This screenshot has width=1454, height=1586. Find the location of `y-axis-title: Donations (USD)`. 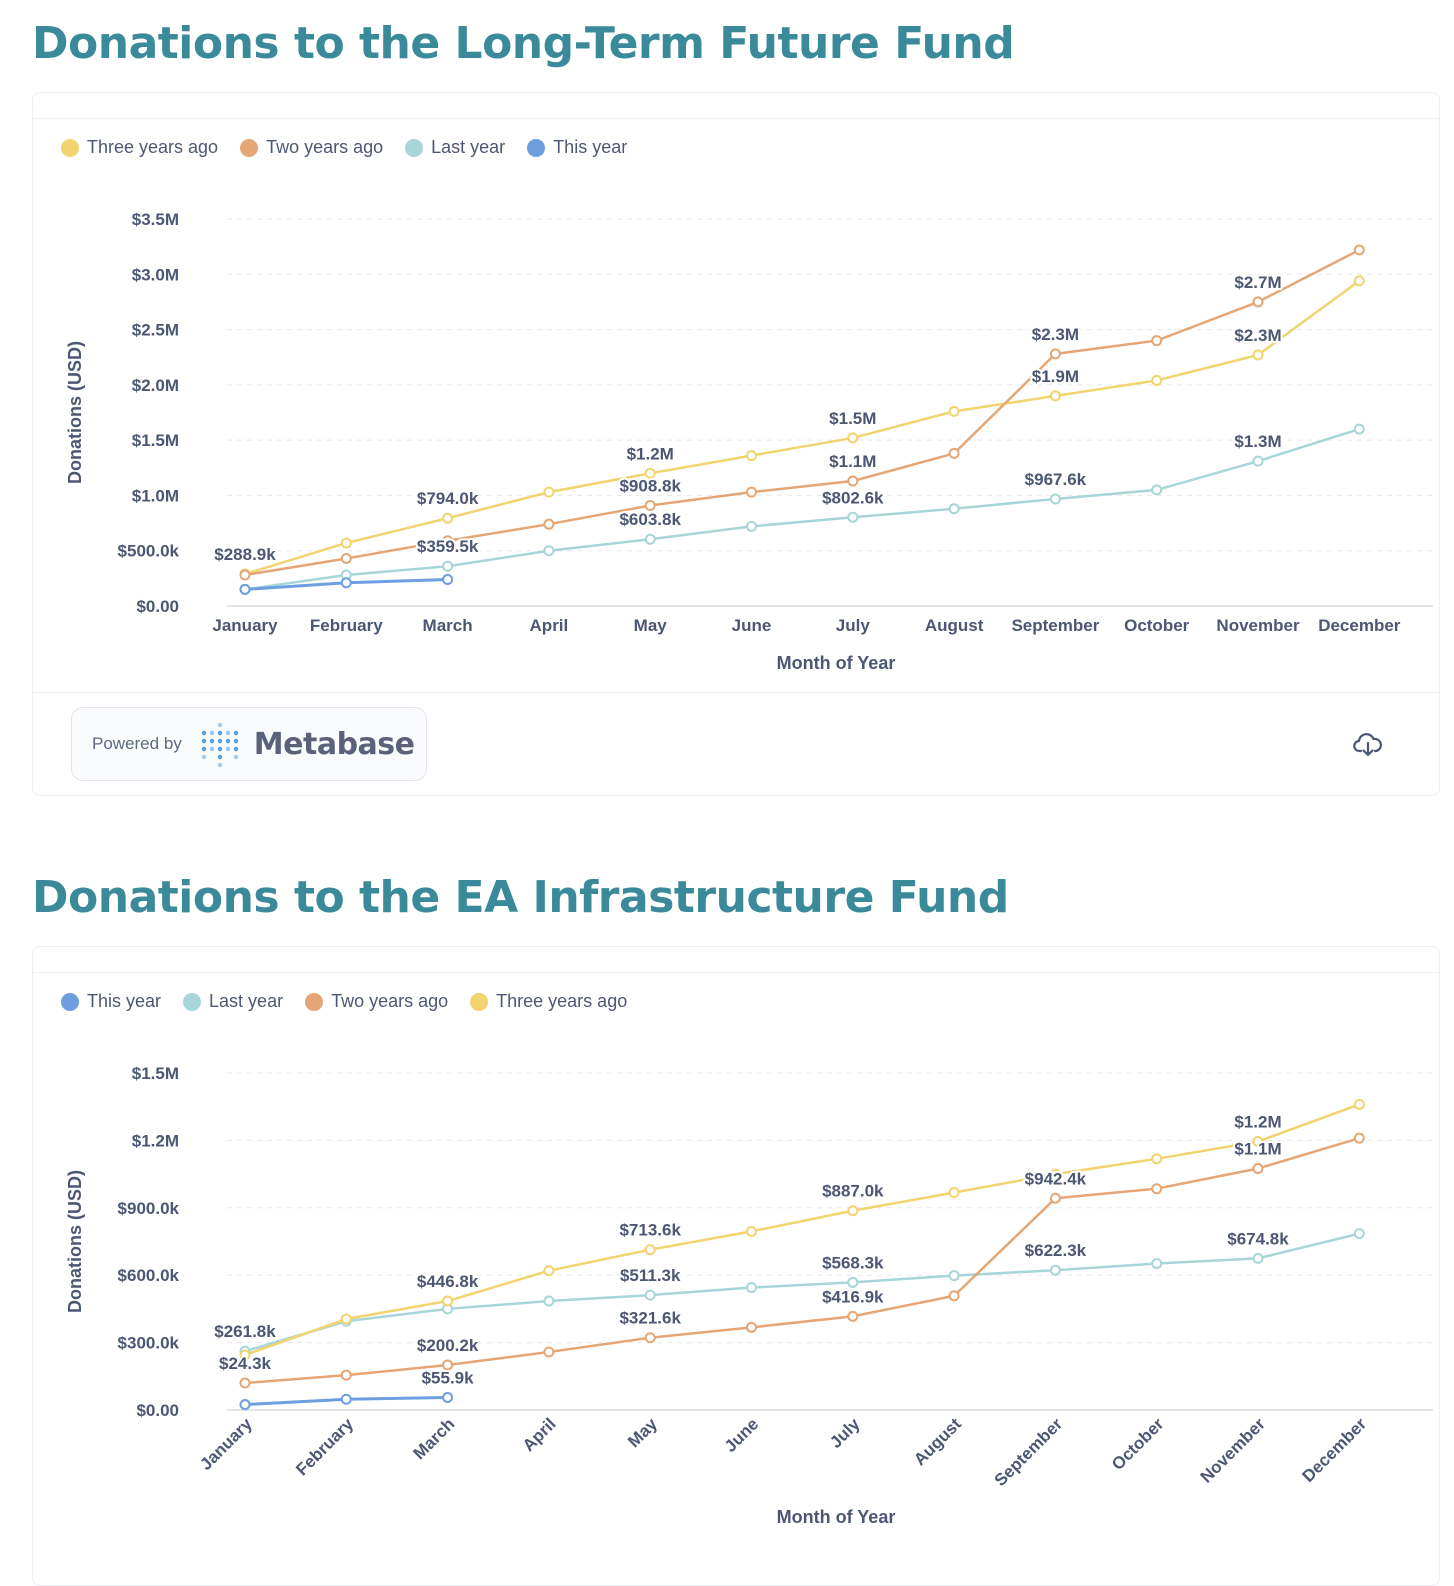

y-axis-title: Donations (USD) is located at coordinates (75, 1241).